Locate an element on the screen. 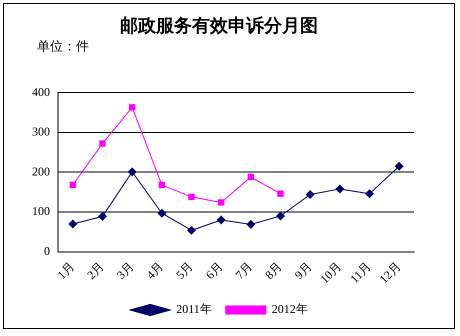 The height and width of the screenshot is (336, 460). x-tick-label: 8月 is located at coordinates (273, 270).